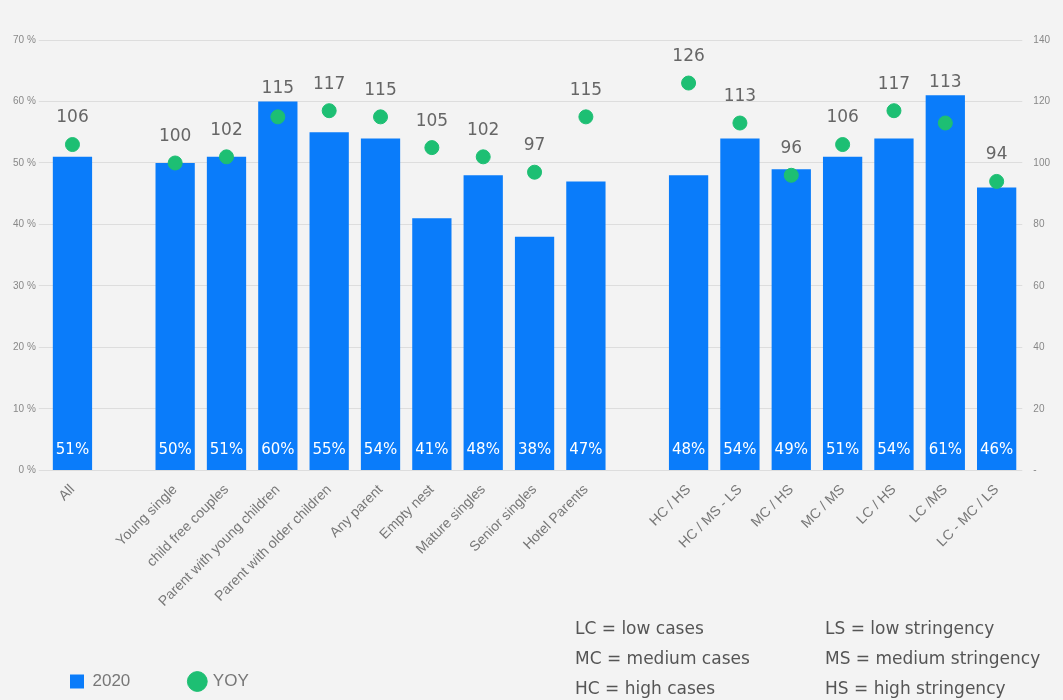 The width and height of the screenshot is (1063, 700). Describe the element at coordinates (111, 681) in the screenshot. I see `legend-label: 2020` at that location.